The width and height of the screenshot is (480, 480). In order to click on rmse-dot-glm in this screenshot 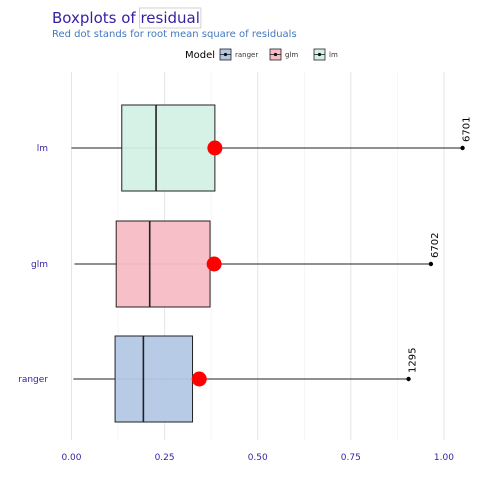, I will do `click(214, 264)`.